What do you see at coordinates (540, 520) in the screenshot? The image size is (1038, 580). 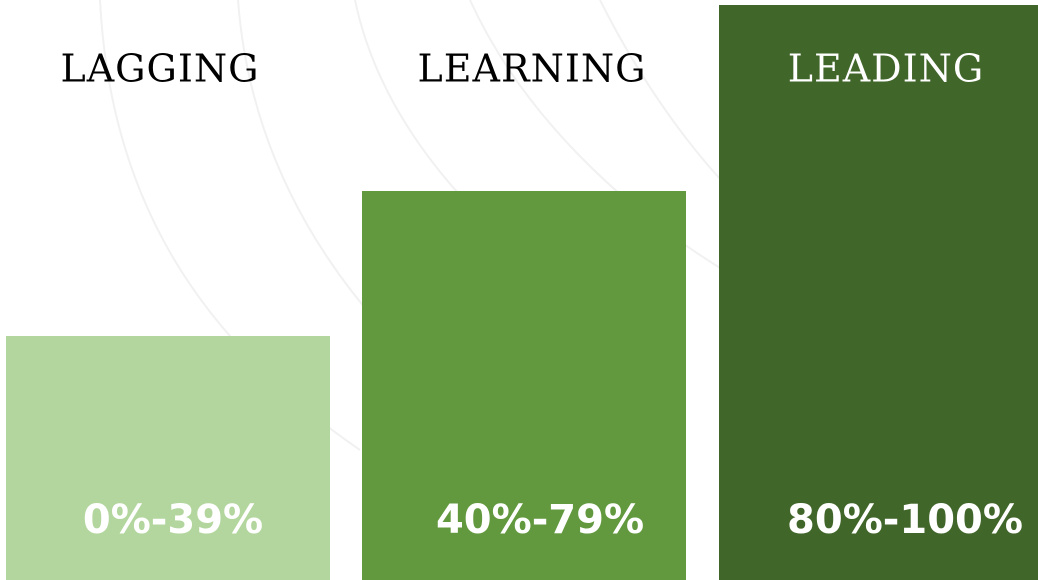 I see `tier-range: 40%-79%` at bounding box center [540, 520].